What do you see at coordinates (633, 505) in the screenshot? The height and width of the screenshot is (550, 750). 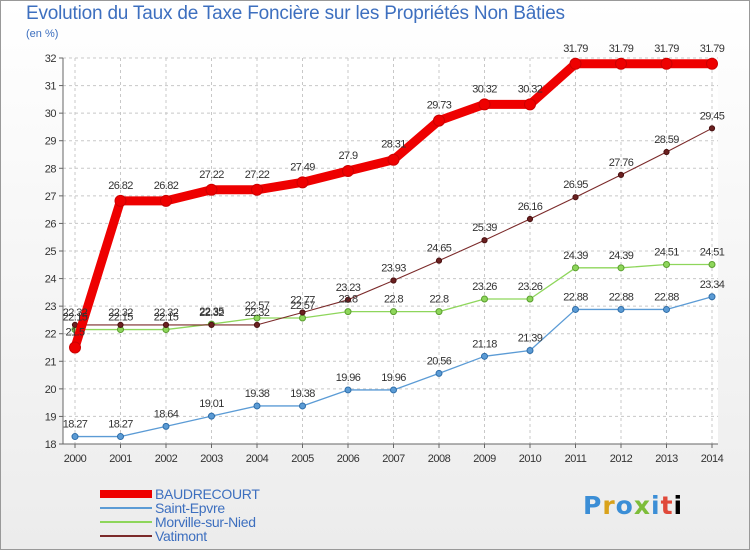 I see `proxiti-logo: Proxiti` at bounding box center [633, 505].